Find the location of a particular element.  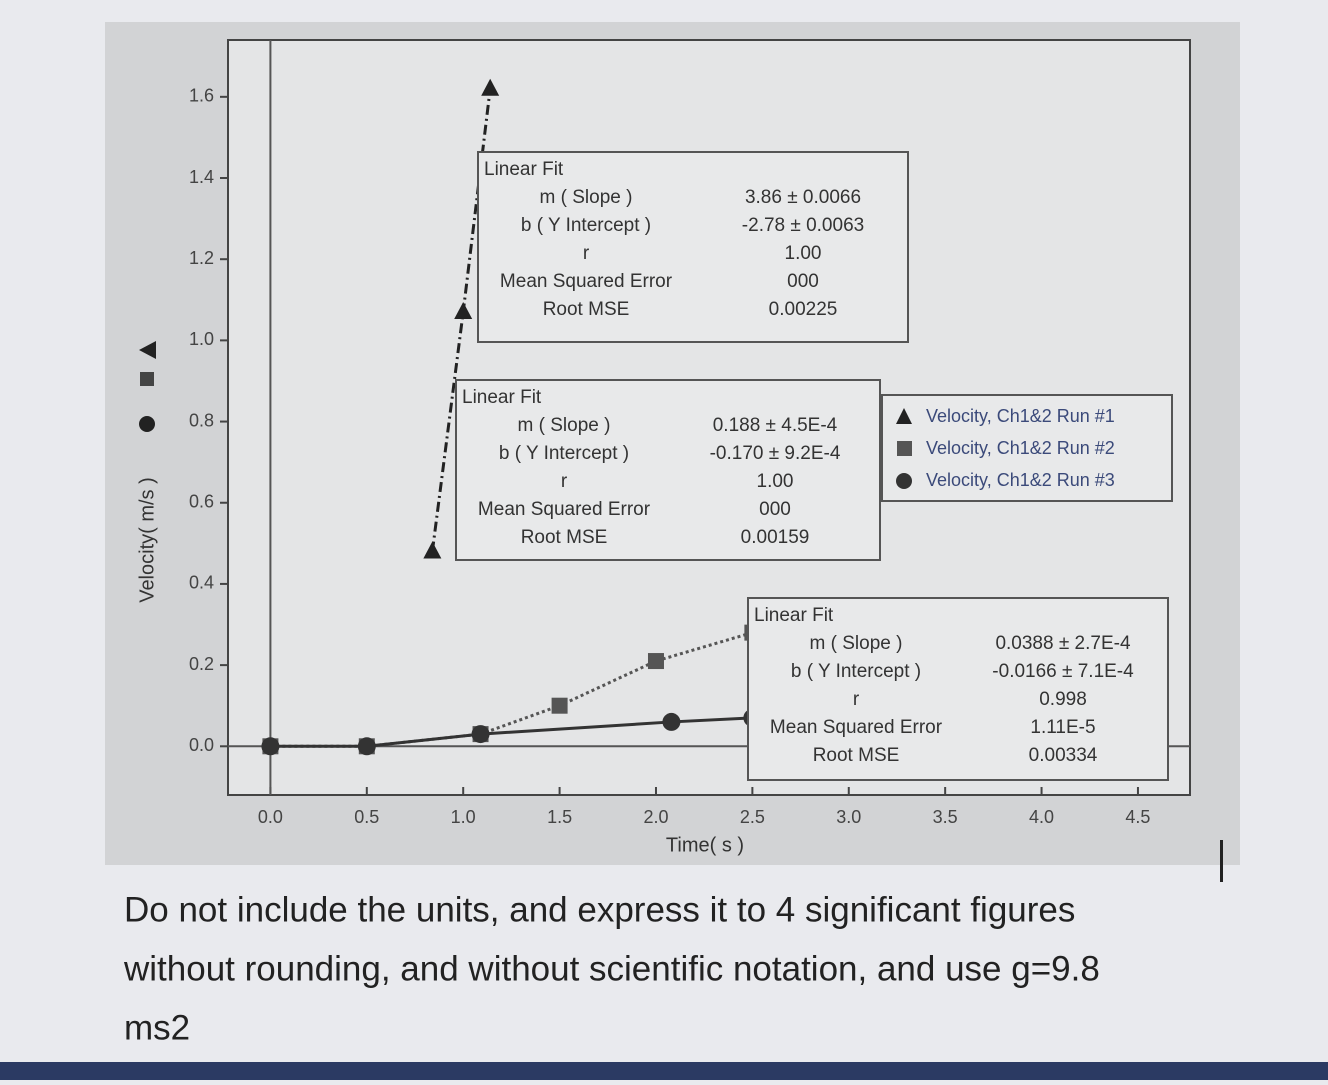

x-tick-label: 1.0 is located at coordinates (463, 817).